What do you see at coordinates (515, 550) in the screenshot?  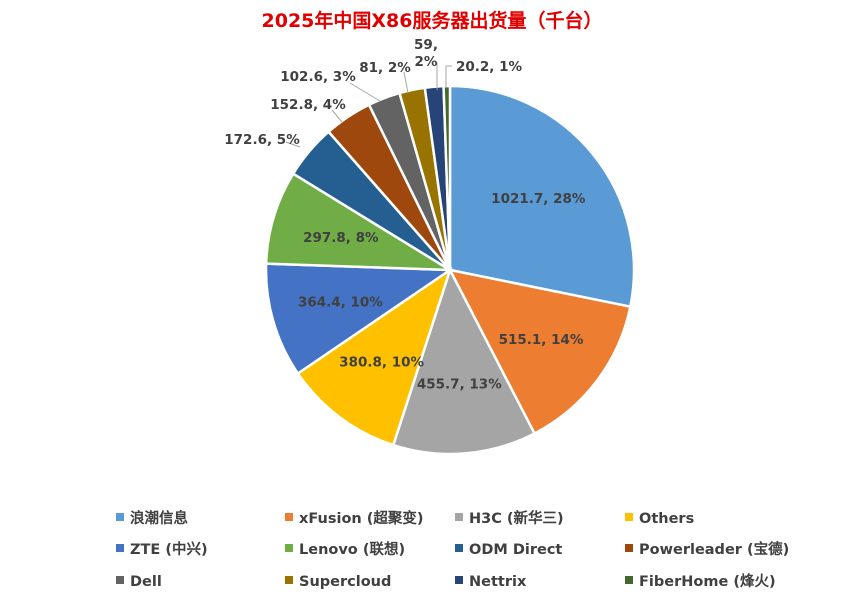 I see `legend-label: ODM Direct` at bounding box center [515, 550].